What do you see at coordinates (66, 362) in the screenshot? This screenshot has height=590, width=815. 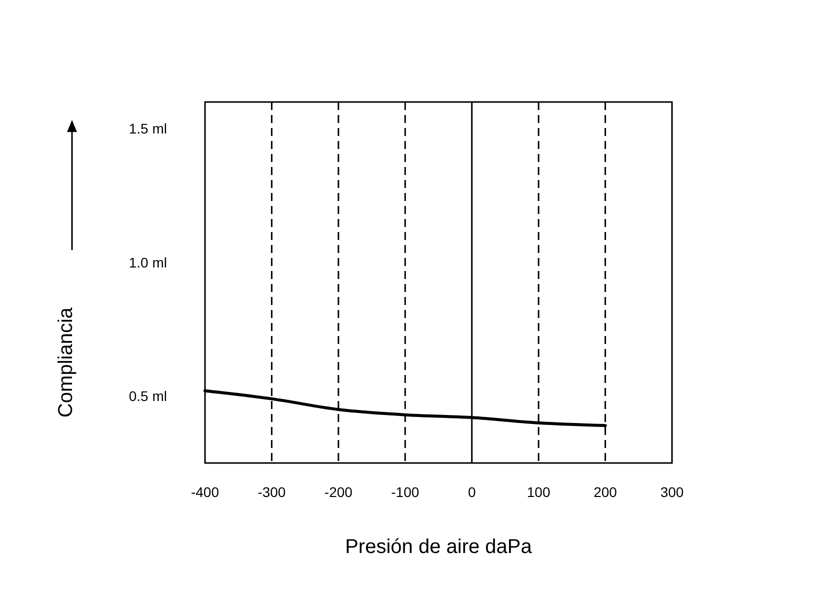 I see `y-axis-title: Compliancia` at bounding box center [66, 362].